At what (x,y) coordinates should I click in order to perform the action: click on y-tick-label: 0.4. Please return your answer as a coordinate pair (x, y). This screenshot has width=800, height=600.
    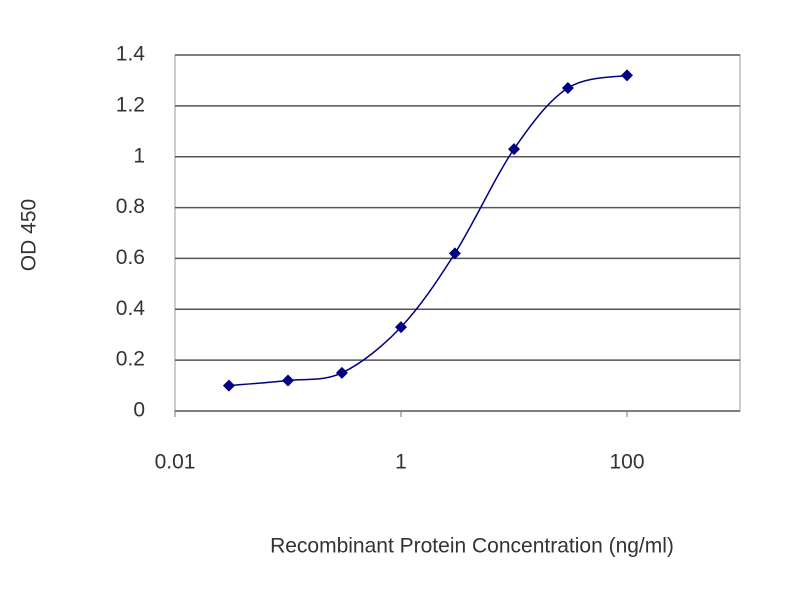
    Looking at the image, I should click on (131, 308).